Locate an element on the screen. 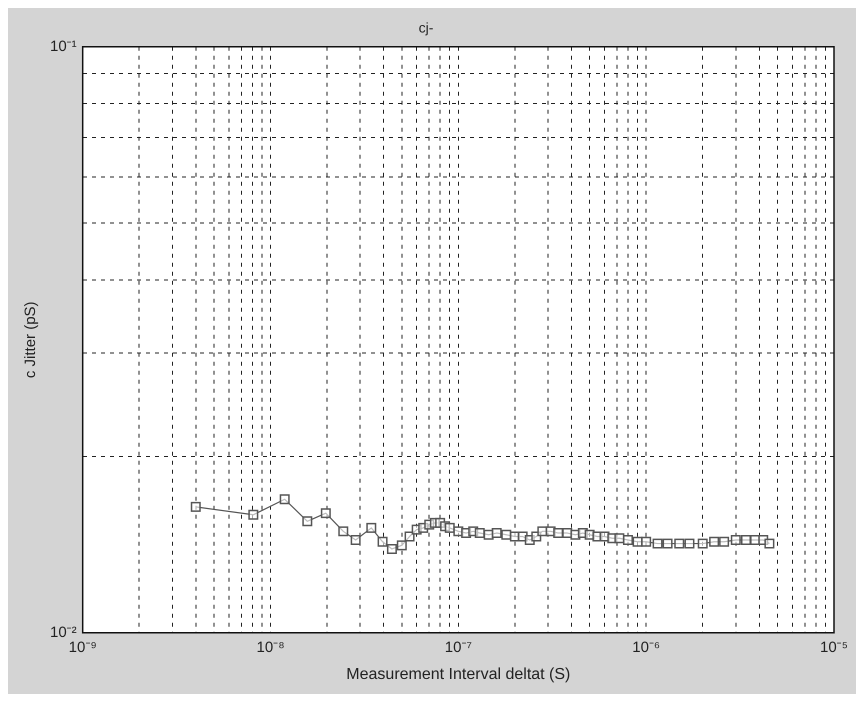  x-tick-label: 10⁻⁸ is located at coordinates (270, 647).